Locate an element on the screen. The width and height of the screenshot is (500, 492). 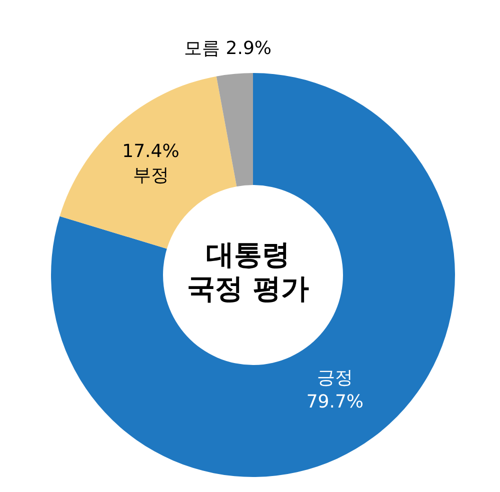
data-label: 17.4% is located at coordinates (151, 151).